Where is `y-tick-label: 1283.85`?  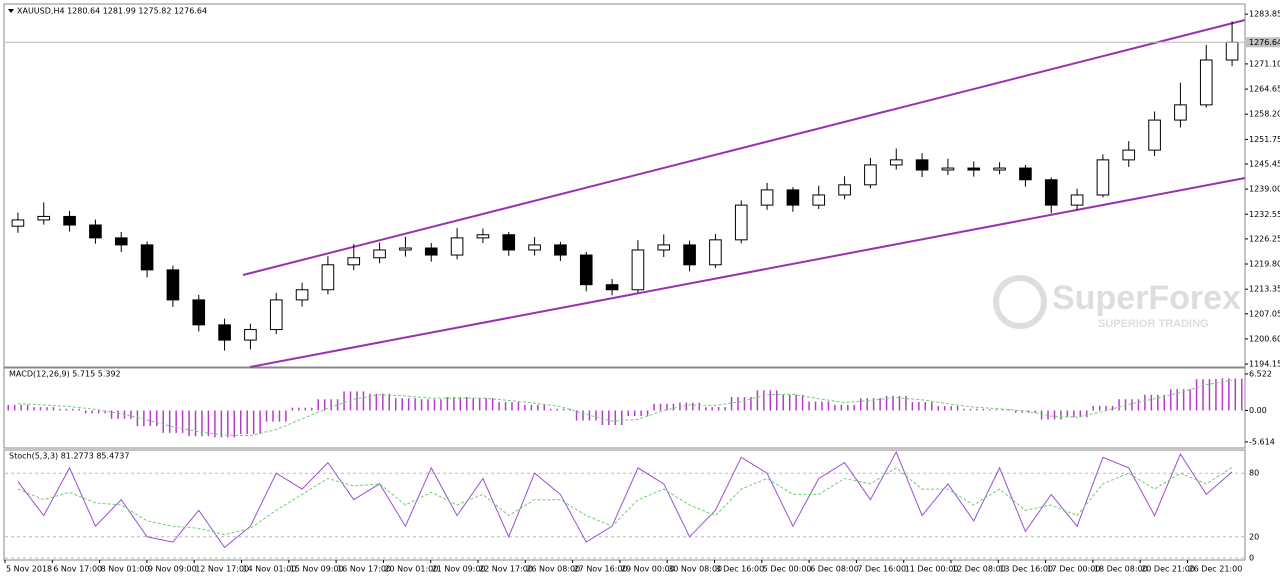
y-tick-label: 1283.85 is located at coordinates (1264, 14).